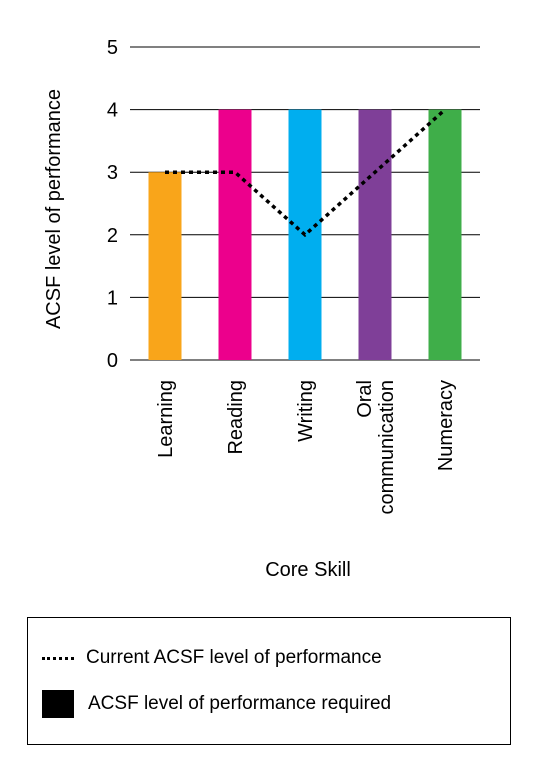 Image resolution: width=537 pixels, height=773 pixels. I want to click on y-tick-label: 5, so click(112, 48).